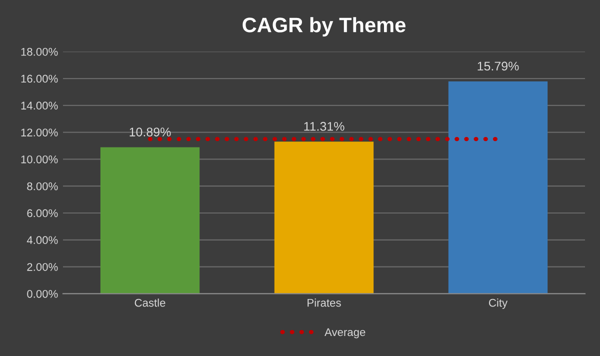 The width and height of the screenshot is (600, 356). What do you see at coordinates (39, 132) in the screenshot?
I see `y-tick-label: 12.00%` at bounding box center [39, 132].